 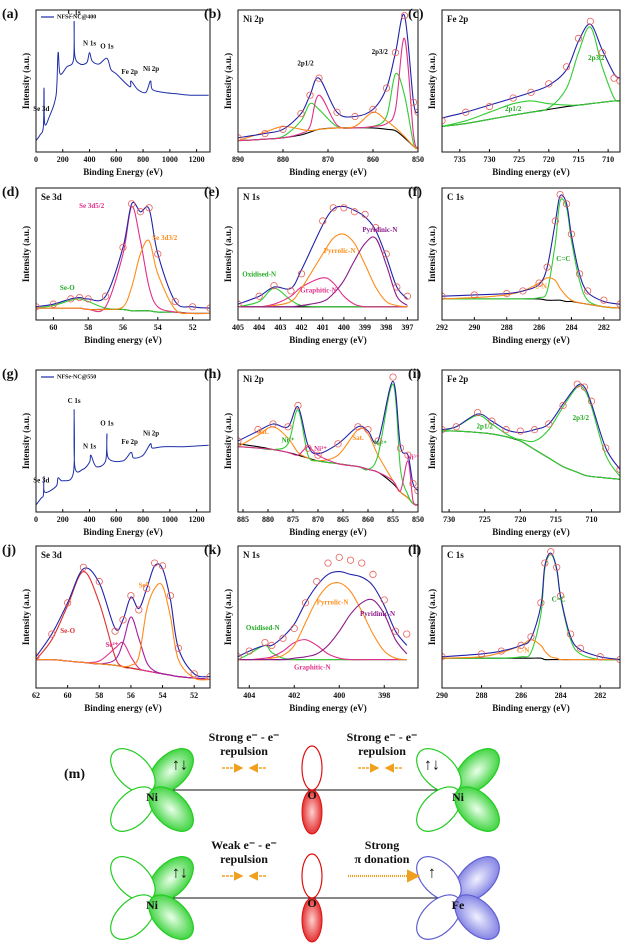 I want to click on x-tick-label: 400, so click(x=90, y=159).